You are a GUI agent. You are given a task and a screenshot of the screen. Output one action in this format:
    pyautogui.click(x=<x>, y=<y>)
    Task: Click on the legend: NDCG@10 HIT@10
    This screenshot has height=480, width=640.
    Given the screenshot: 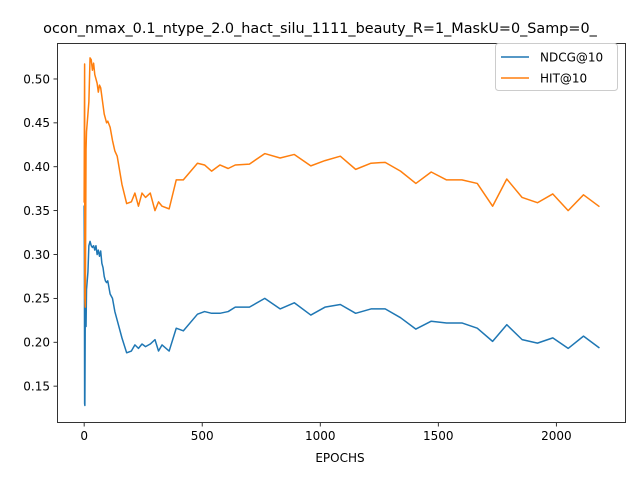 What is the action you would take?
    pyautogui.click(x=556, y=67)
    